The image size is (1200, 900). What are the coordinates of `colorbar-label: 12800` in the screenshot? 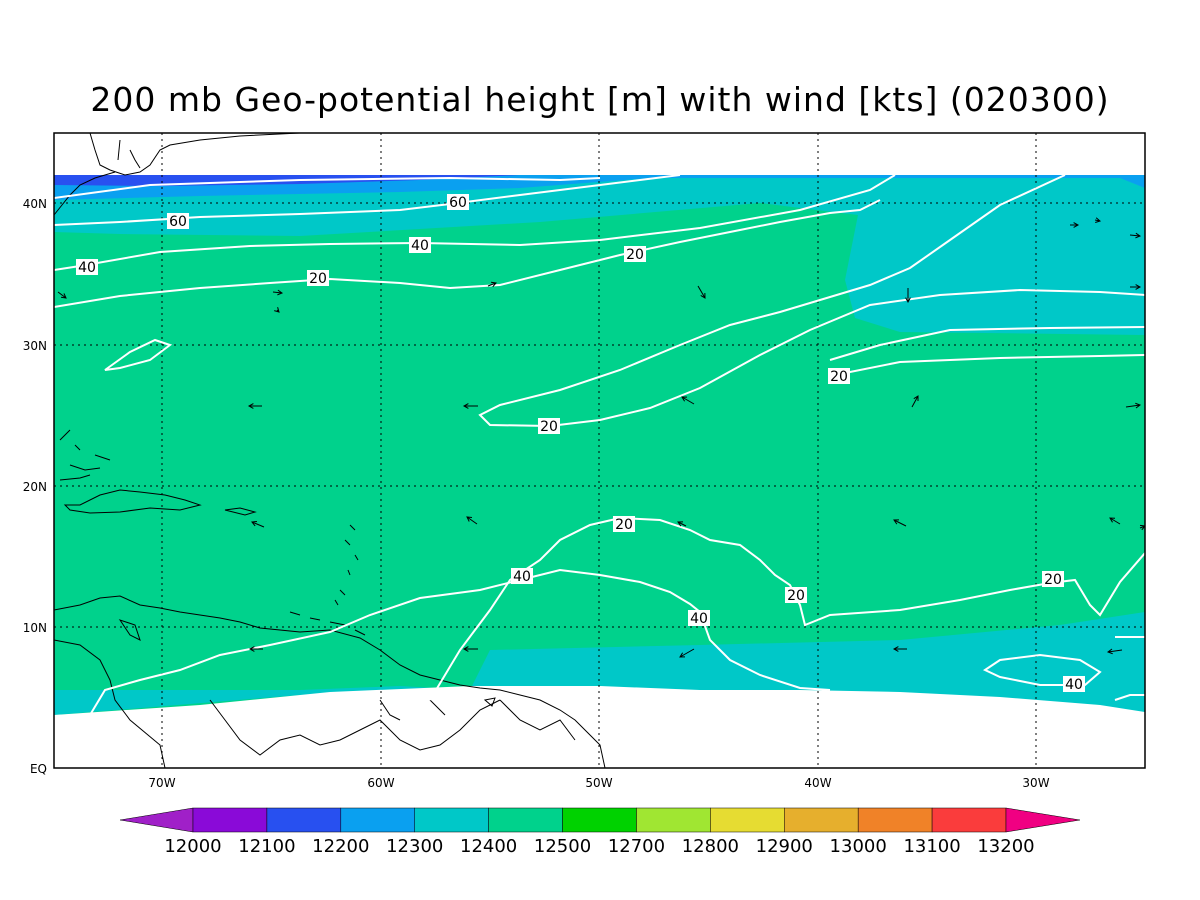 It's located at (710, 846).